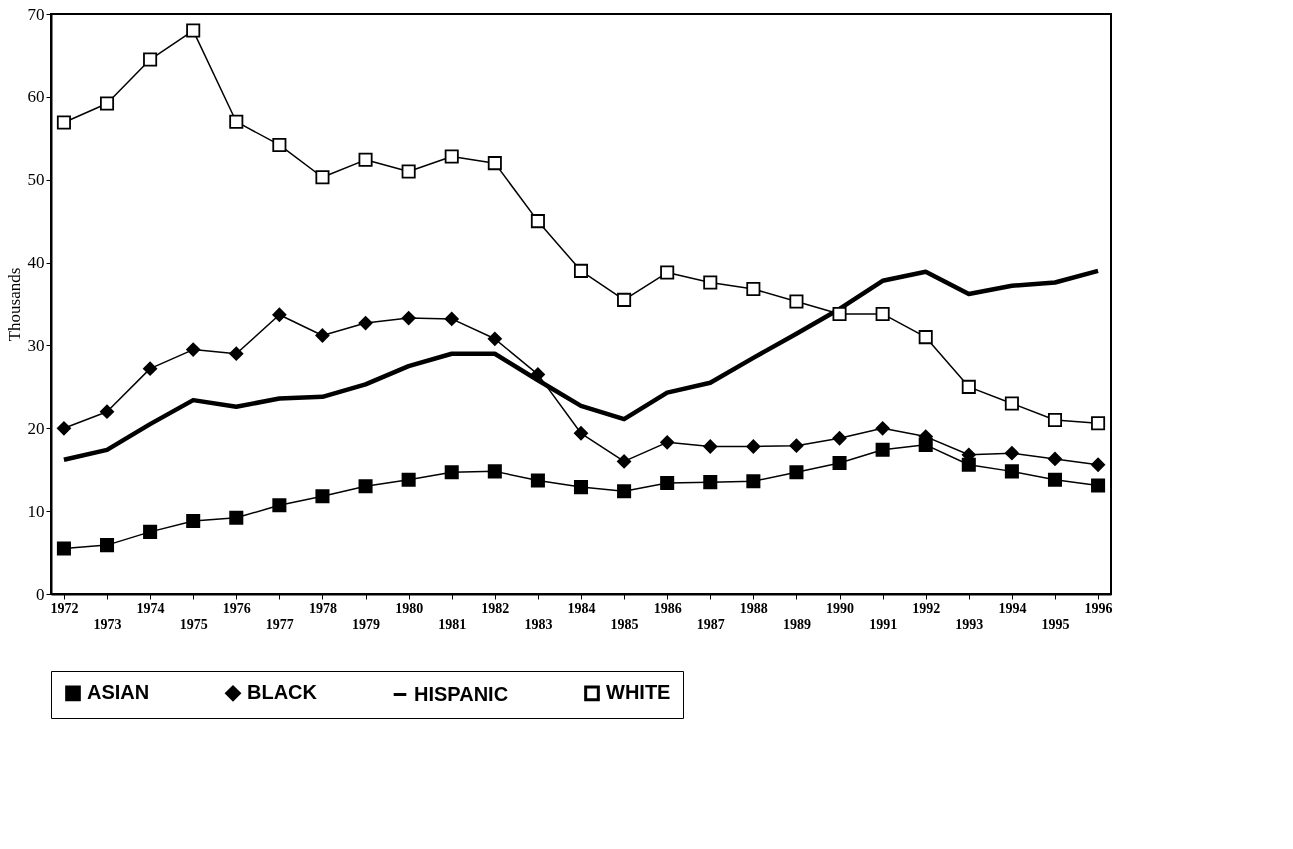 The height and width of the screenshot is (849, 1293). What do you see at coordinates (150, 608) in the screenshot?
I see `x-tick-label: 1974` at bounding box center [150, 608].